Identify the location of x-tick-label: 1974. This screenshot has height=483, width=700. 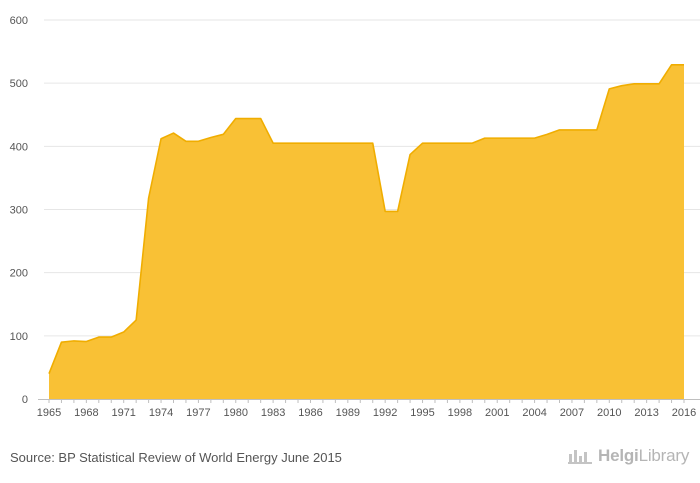
(161, 413).